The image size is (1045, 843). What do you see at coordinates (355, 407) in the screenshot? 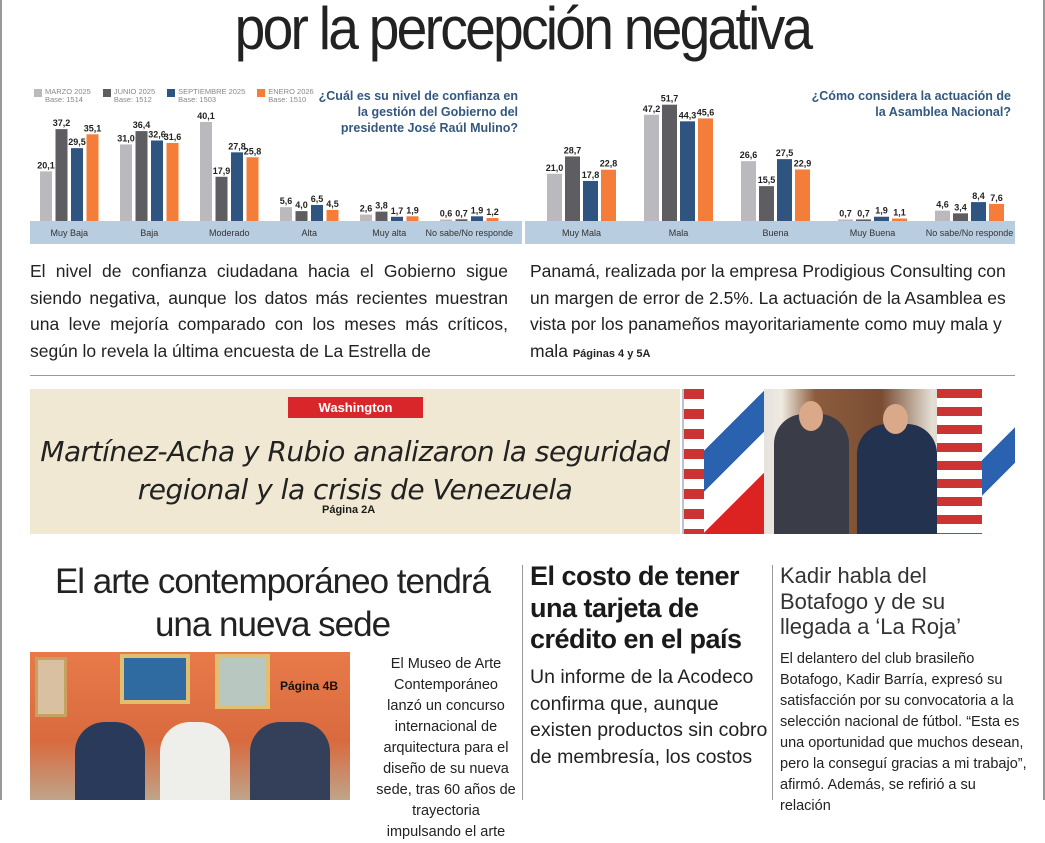
I see `section-tag: Washington` at bounding box center [355, 407].